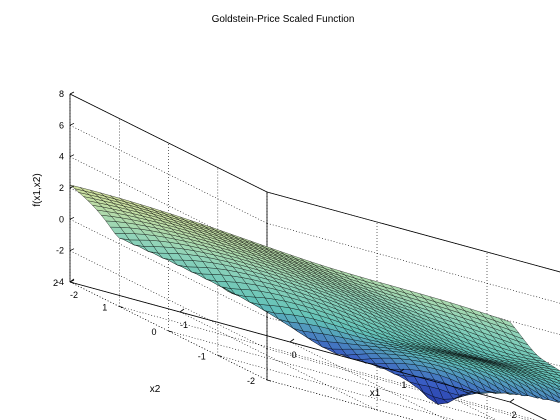  What do you see at coordinates (513, 415) in the screenshot?
I see `x-tick-label: 2` at bounding box center [513, 415].